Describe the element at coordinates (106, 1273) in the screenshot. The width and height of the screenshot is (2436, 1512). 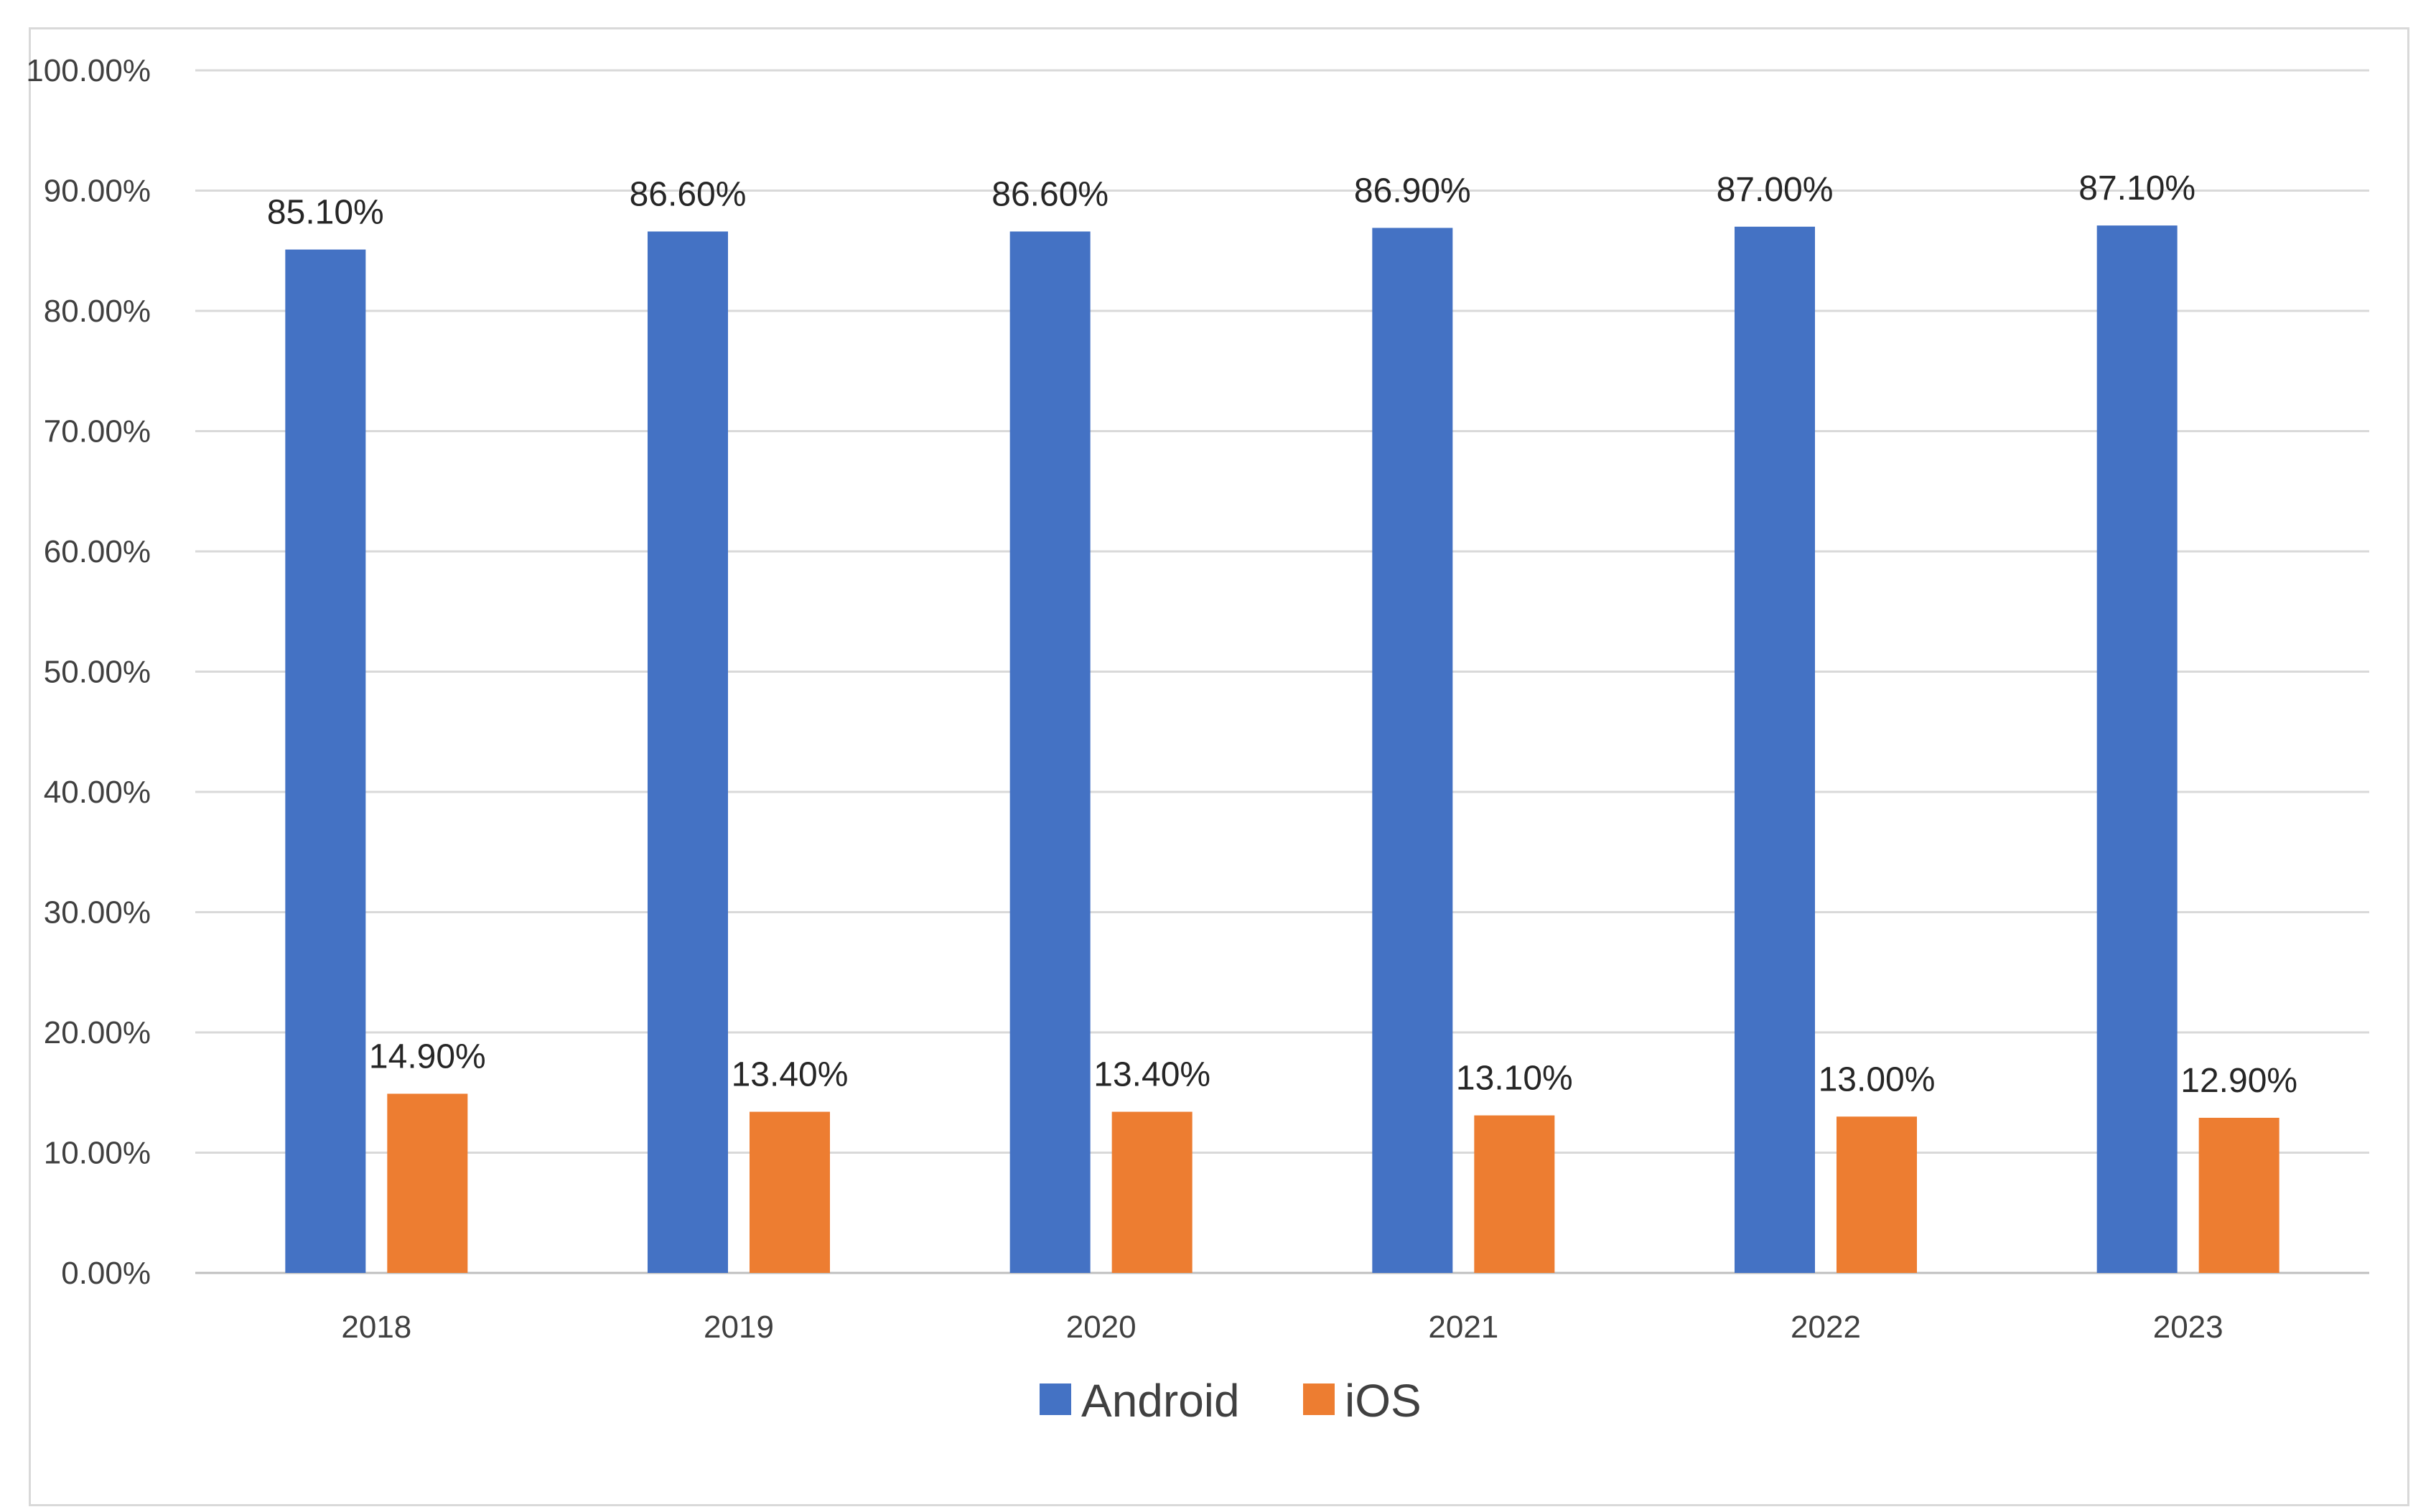
I see `y-tick-label: 0.00%` at that location.